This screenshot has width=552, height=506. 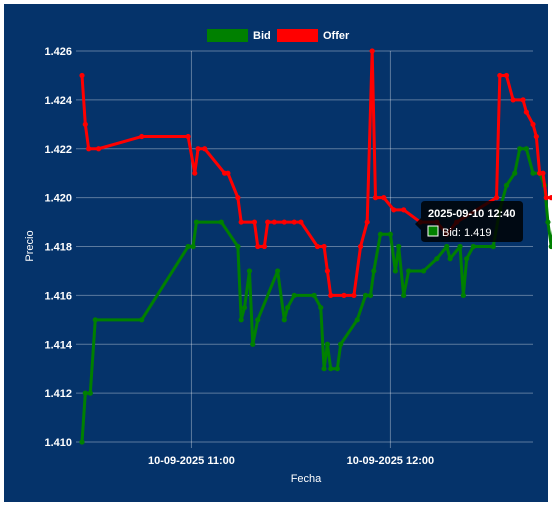 What do you see at coordinates (291, 461) in the screenshot?
I see `x-axis-ticks: 10-09-2025 11:00 10-09-2025 12:00` at bounding box center [291, 461].